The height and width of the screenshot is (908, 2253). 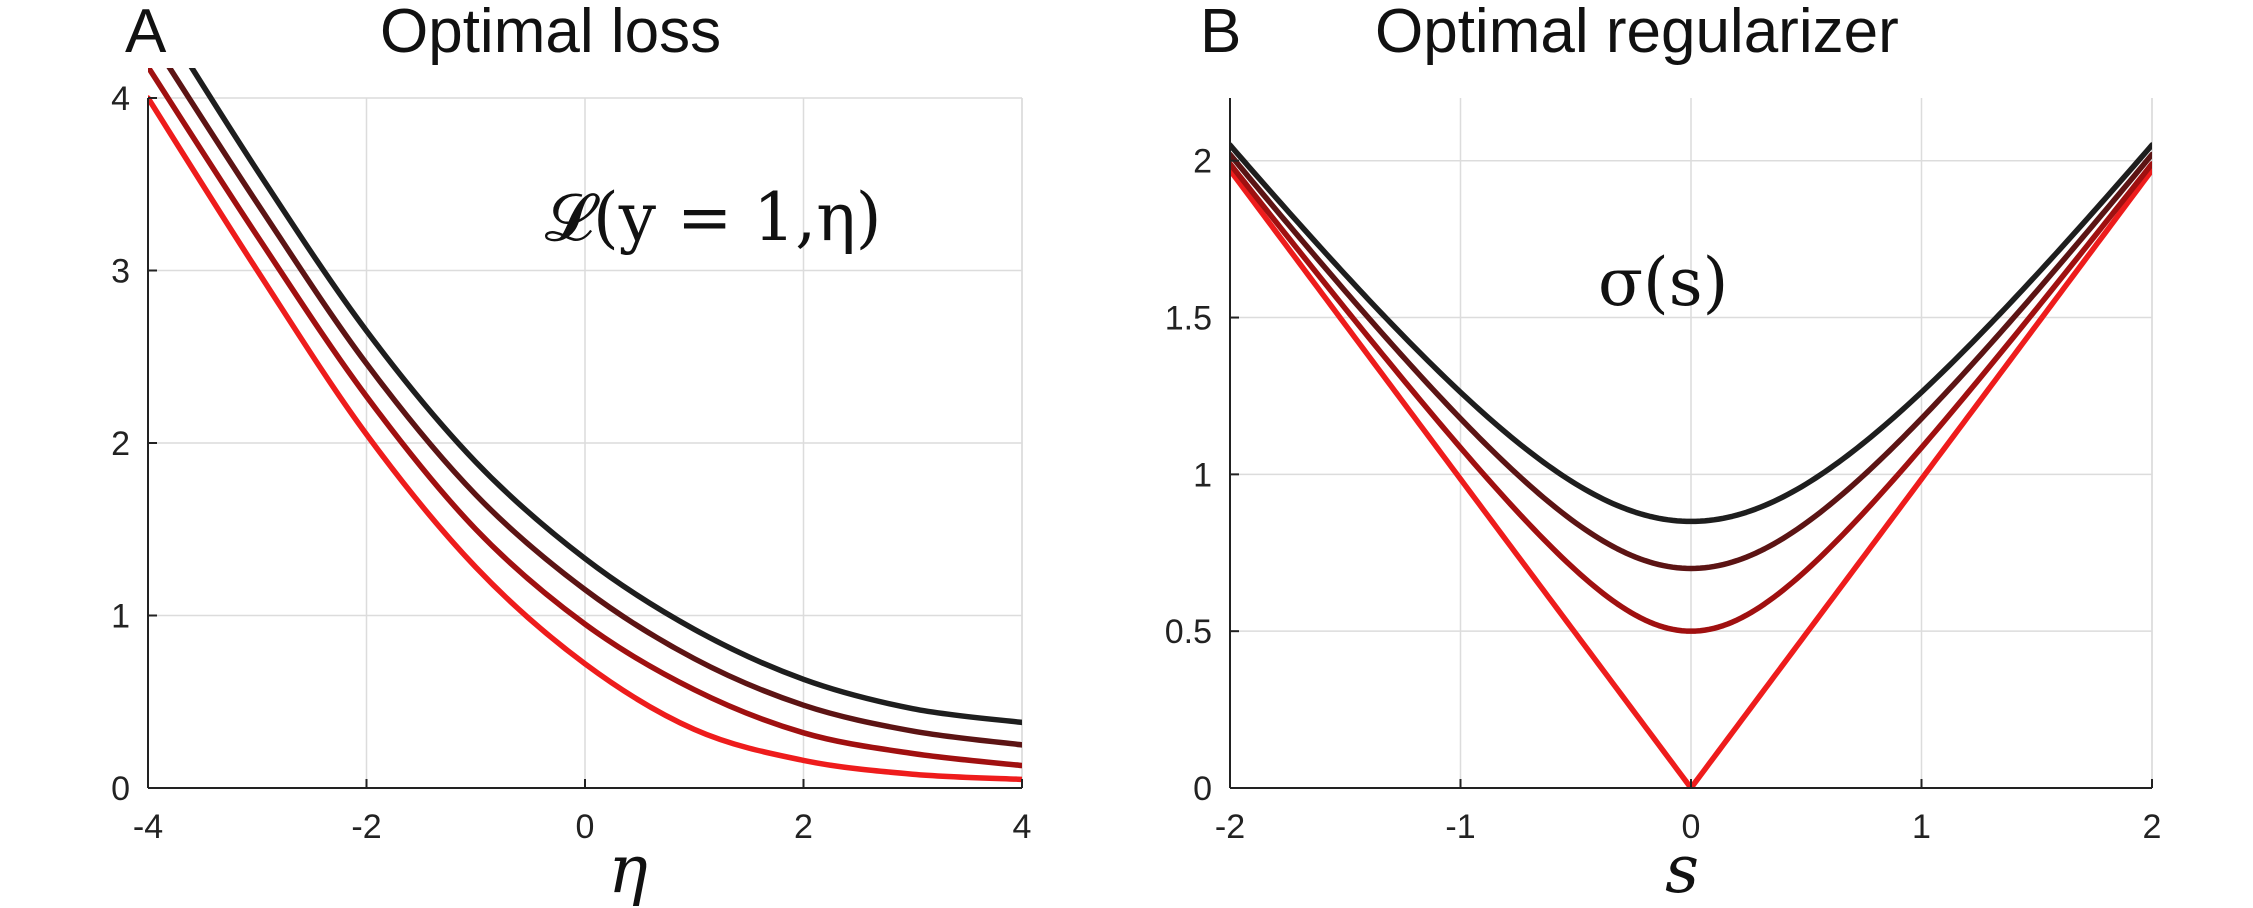 I want to click on x-tick-label: -4, so click(x=148, y=827).